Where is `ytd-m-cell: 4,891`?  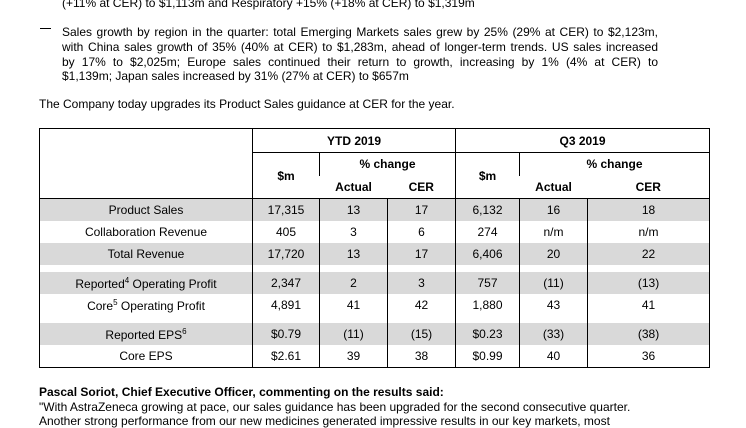
ytd-m-cell: 4,891 is located at coordinates (286, 305).